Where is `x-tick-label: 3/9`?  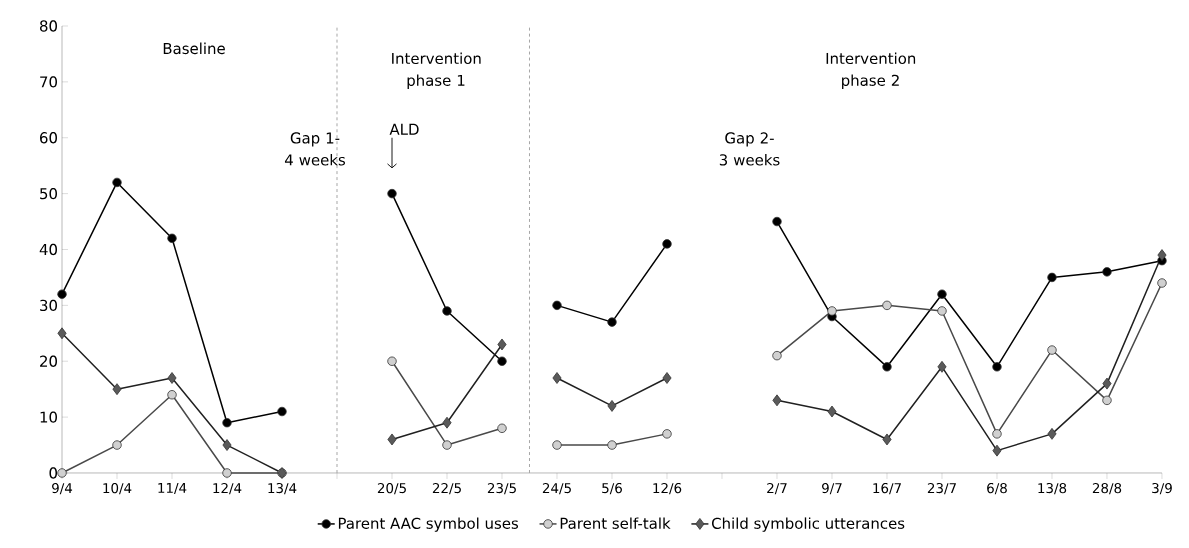
x-tick-label: 3/9 is located at coordinates (1162, 489).